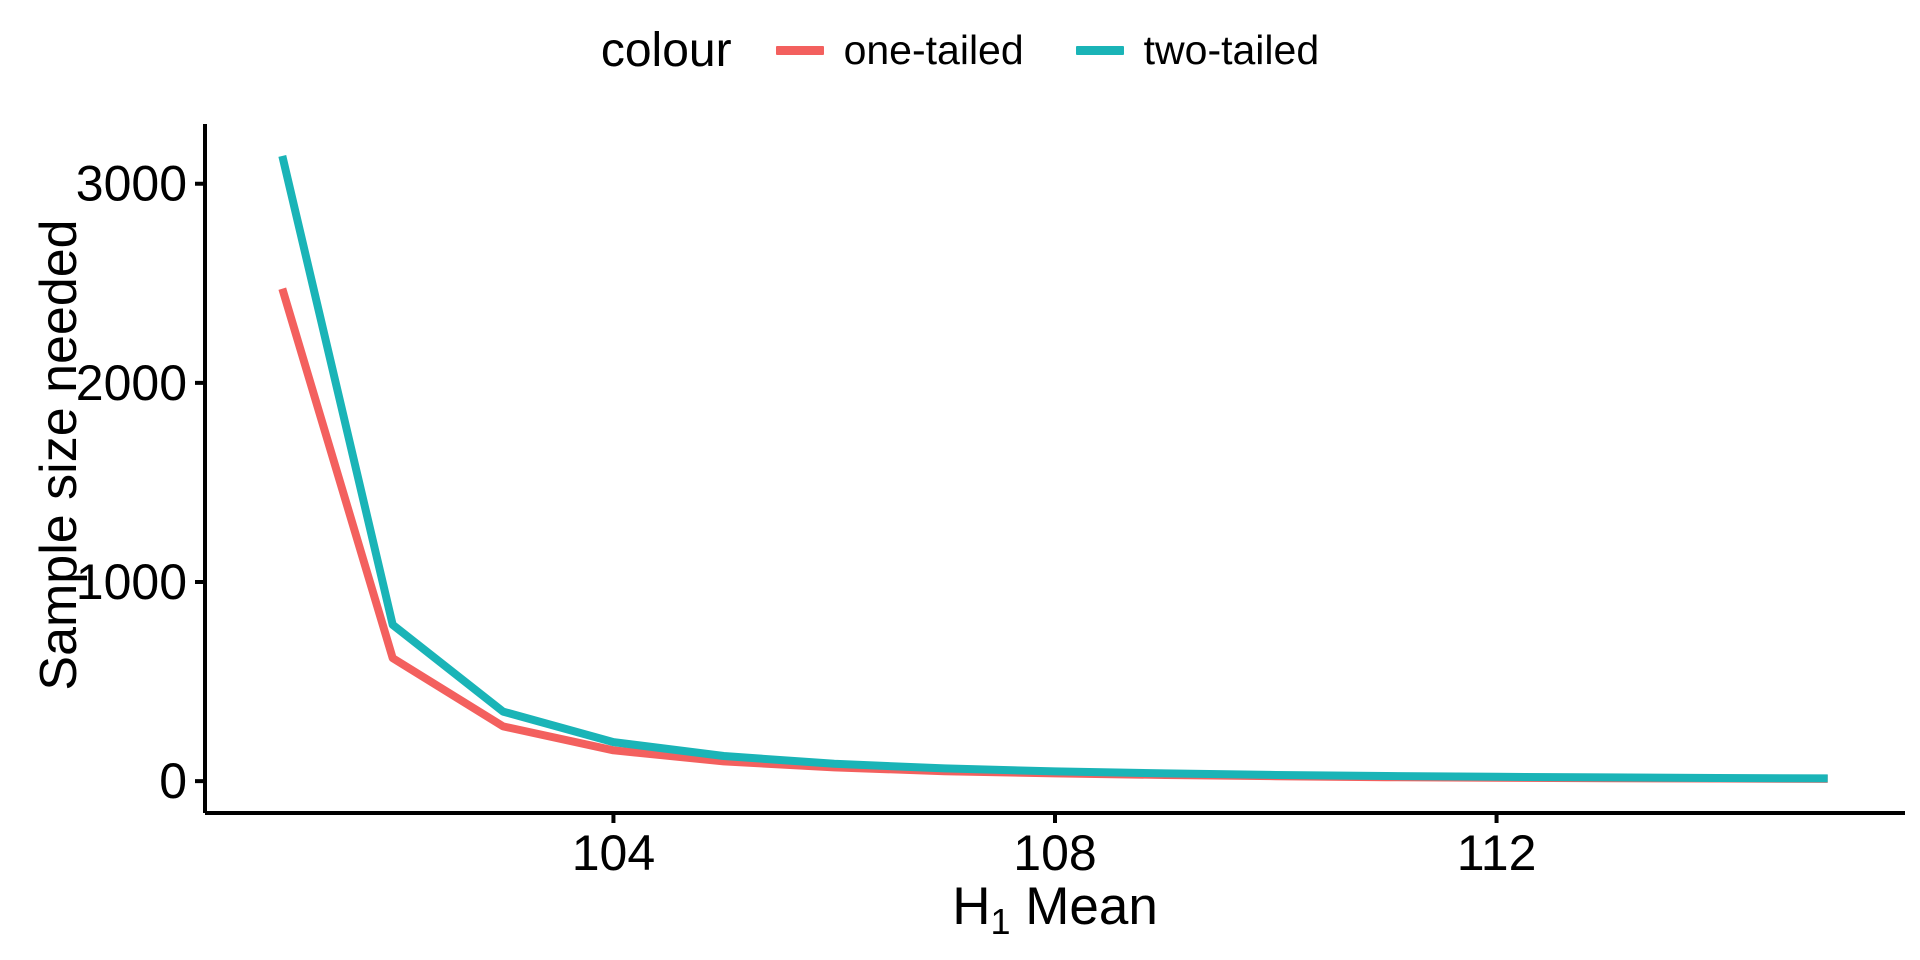  I want to click on legend-item-one-tailed: one-tailed, so click(899, 50).